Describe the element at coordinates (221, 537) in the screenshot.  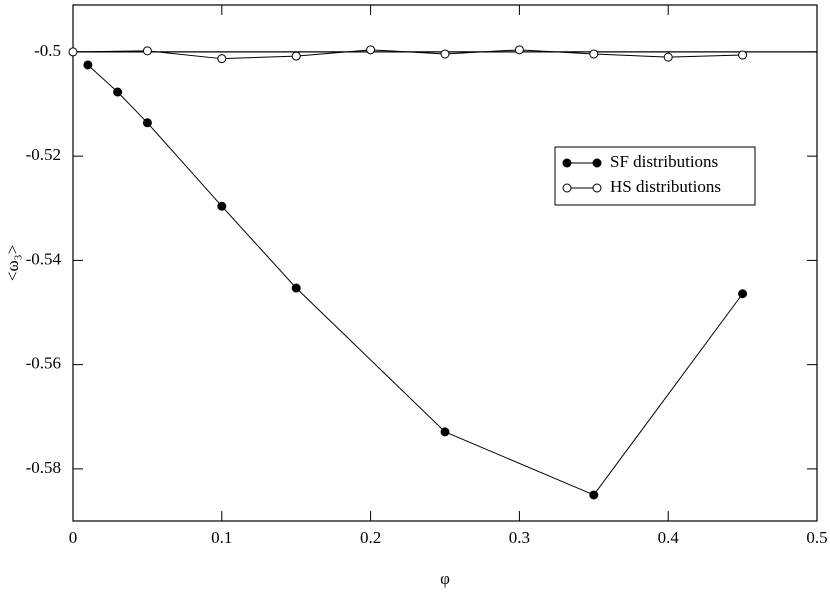
I see `x-tick-label: 0.1` at that location.